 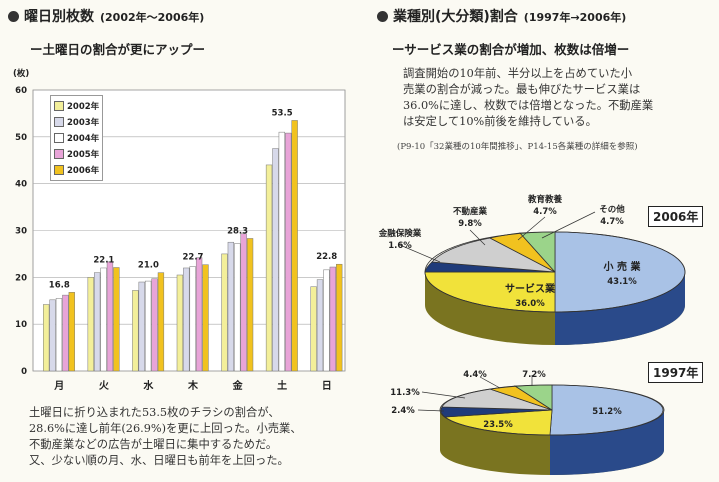 What do you see at coordinates (575, 17) in the screenshot?
I see `right-title-years: (1997年→2006年)` at bounding box center [575, 17].